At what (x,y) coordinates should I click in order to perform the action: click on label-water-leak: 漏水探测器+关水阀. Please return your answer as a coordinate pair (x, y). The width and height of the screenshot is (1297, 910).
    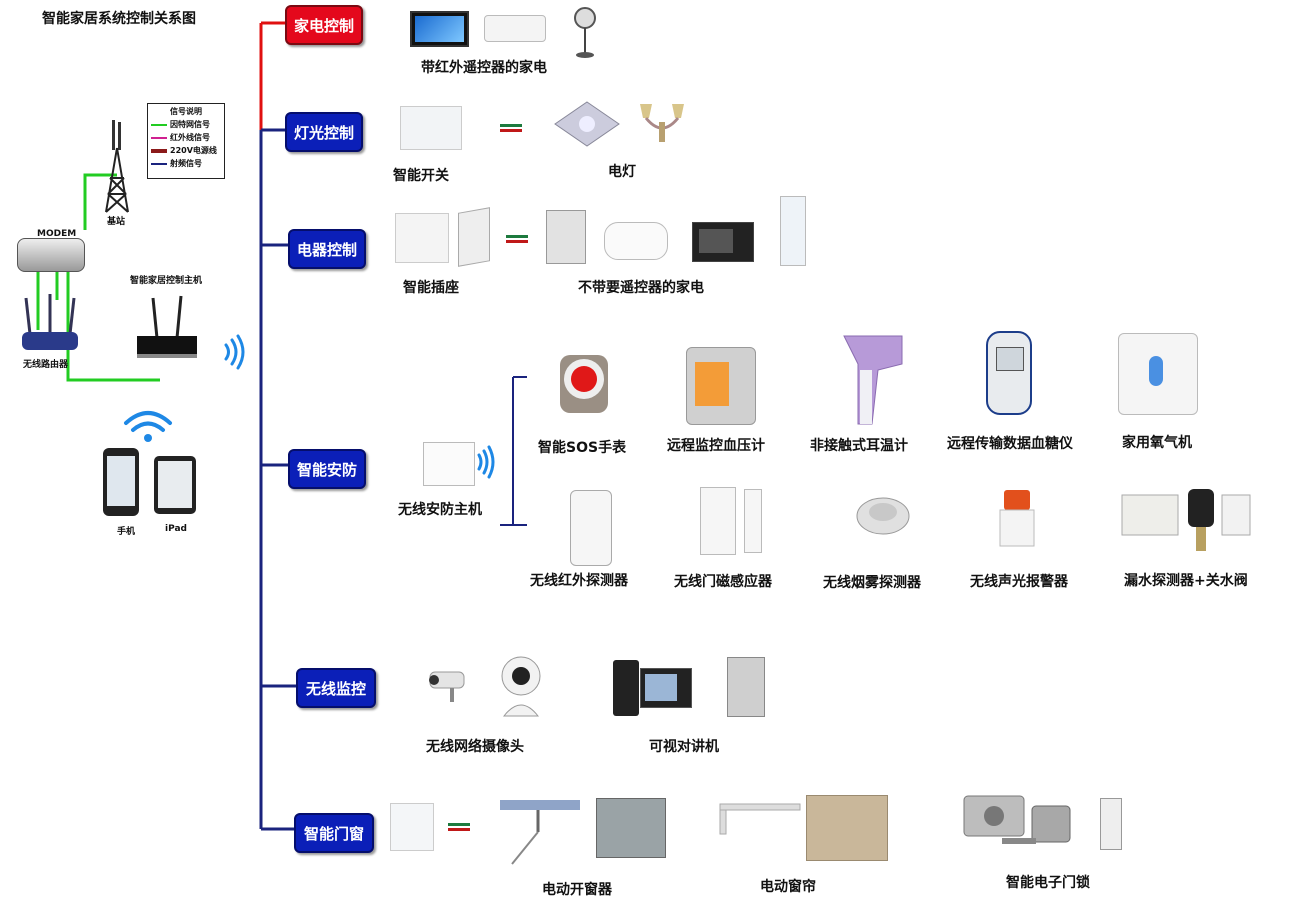
    Looking at the image, I should click on (1186, 581).